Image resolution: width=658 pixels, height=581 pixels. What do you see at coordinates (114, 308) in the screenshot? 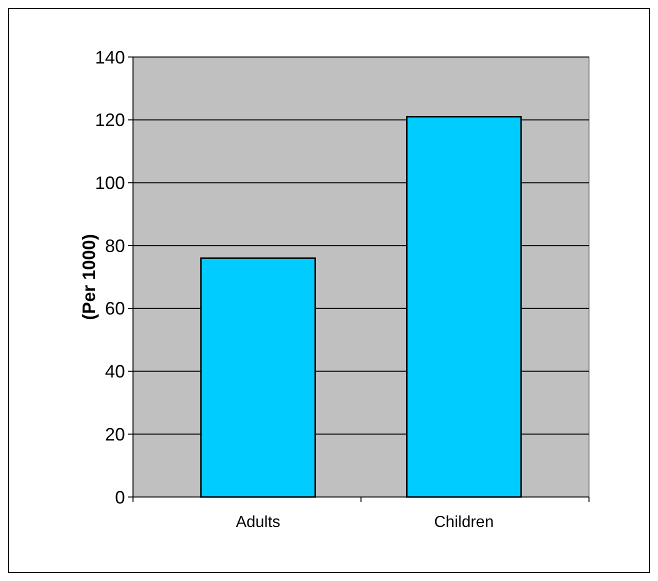
I see `y-tick-label: 60` at bounding box center [114, 308].